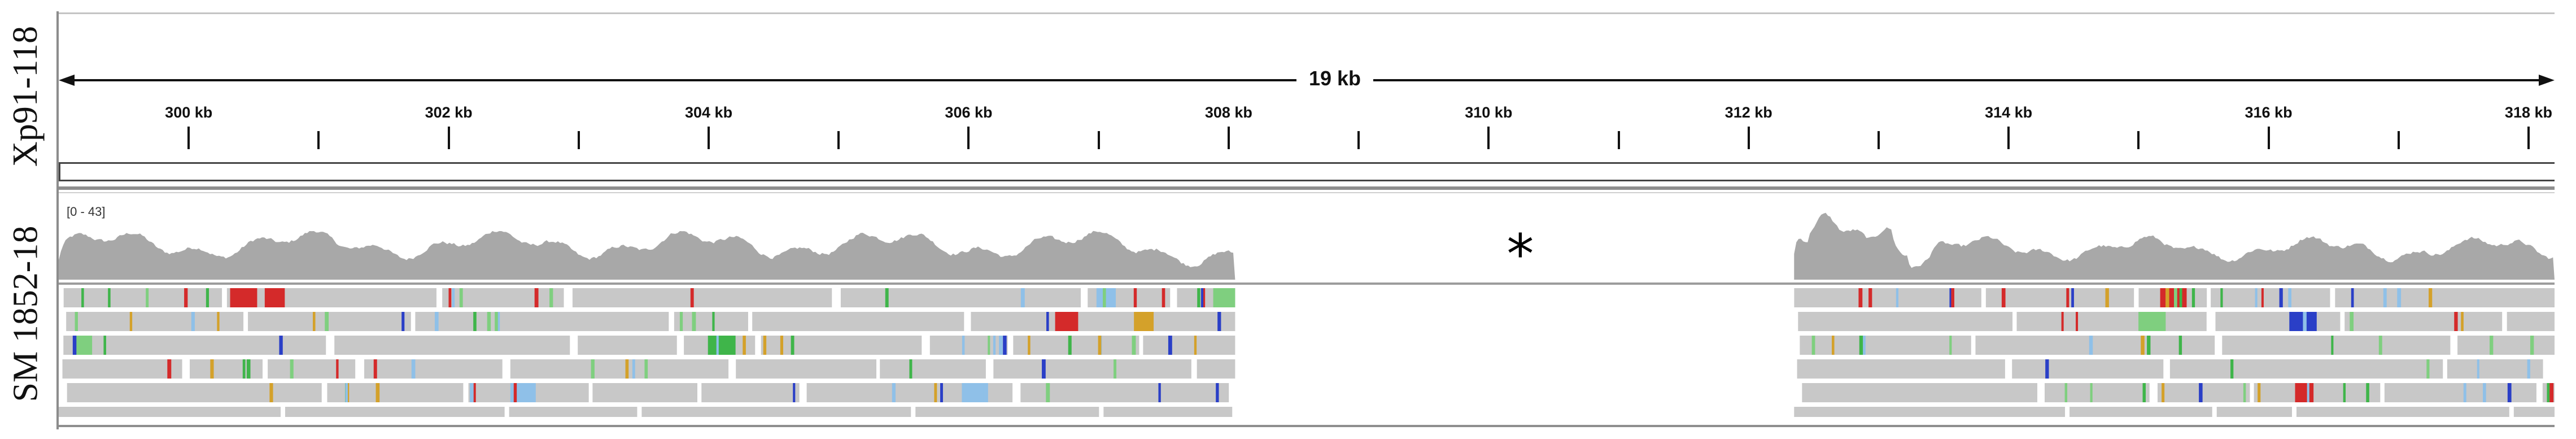  What do you see at coordinates (87, 212) in the screenshot?
I see `coverage-range-label: [0 - 43]` at bounding box center [87, 212].